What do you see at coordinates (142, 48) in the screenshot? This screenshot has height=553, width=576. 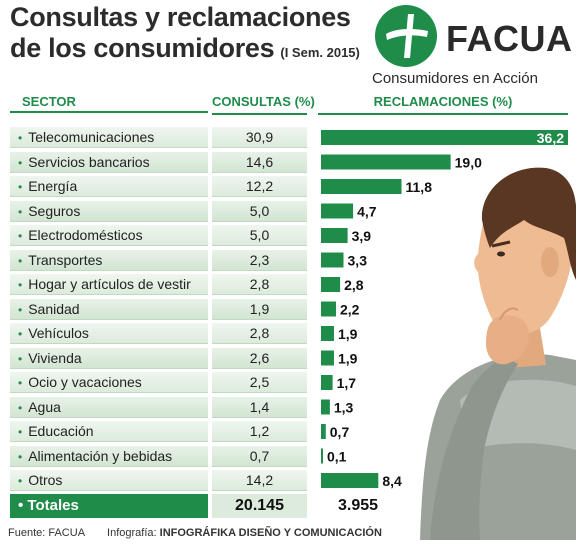 I see `title-line-2-text: de los consumidores` at bounding box center [142, 48].